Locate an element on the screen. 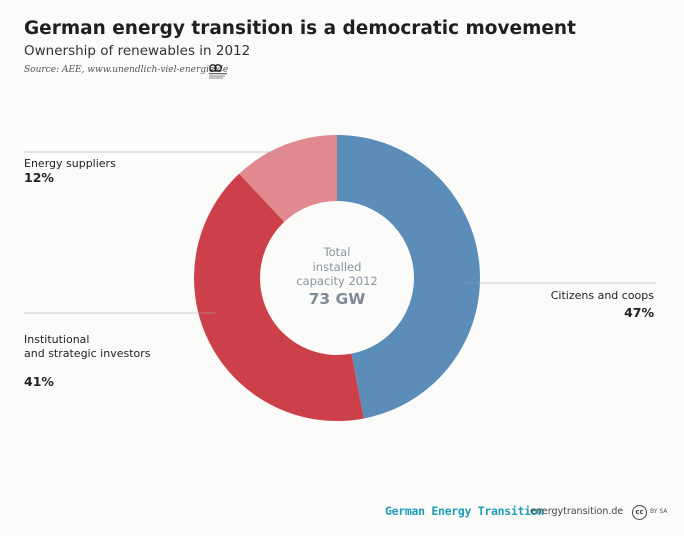 The width and height of the screenshot is (684, 536). slice-percent: 12% is located at coordinates (39, 177).